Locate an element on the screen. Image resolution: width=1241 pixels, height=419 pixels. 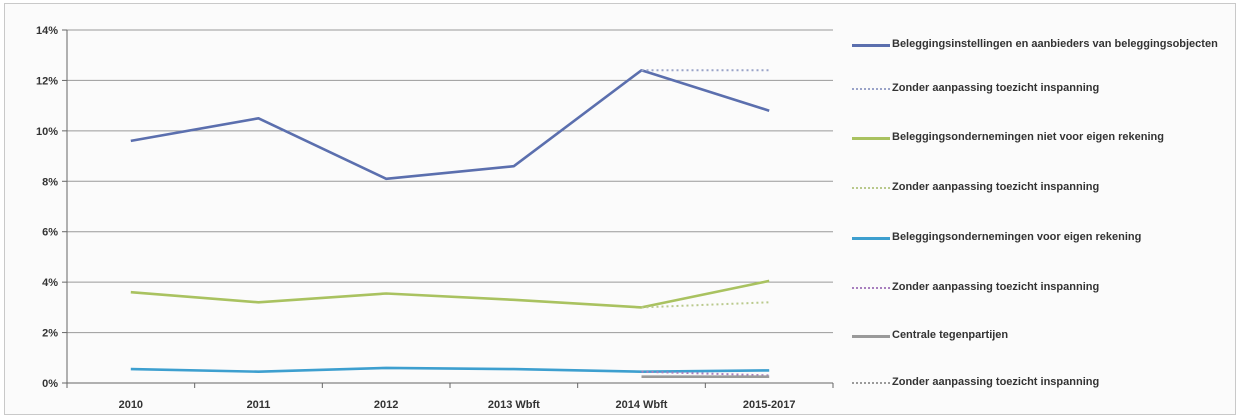
y-tick-label: 4% is located at coordinates (50, 283).